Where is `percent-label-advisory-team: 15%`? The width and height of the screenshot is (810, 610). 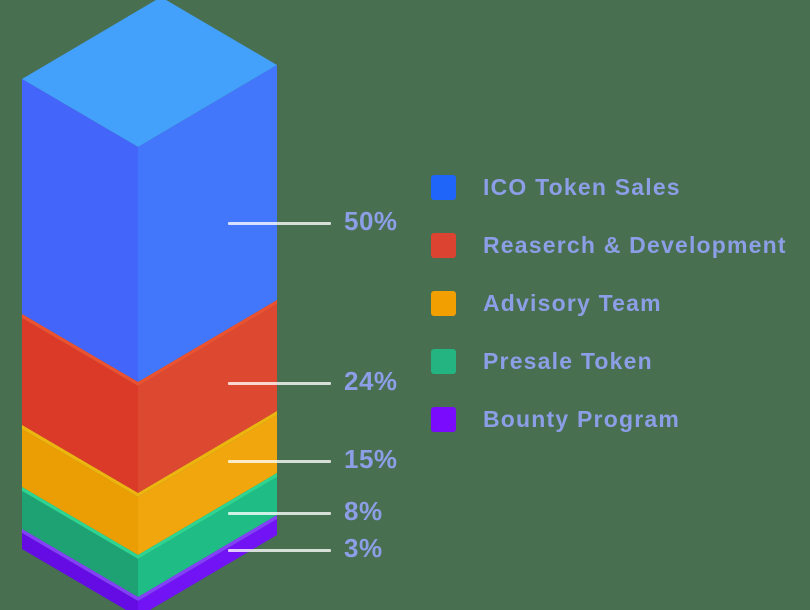 percent-label-advisory-team: 15% is located at coordinates (371, 459).